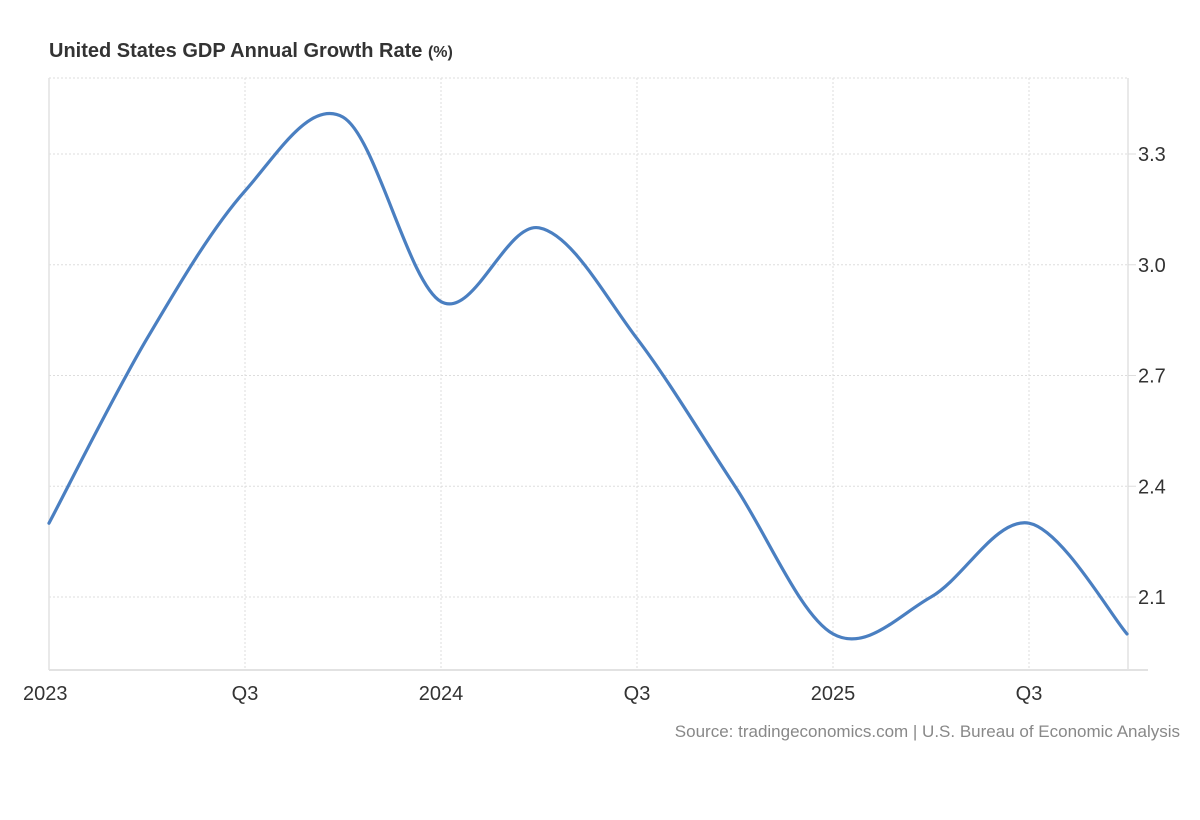  Describe the element at coordinates (833, 694) in the screenshot. I see `x-tick-label: 2025` at that location.